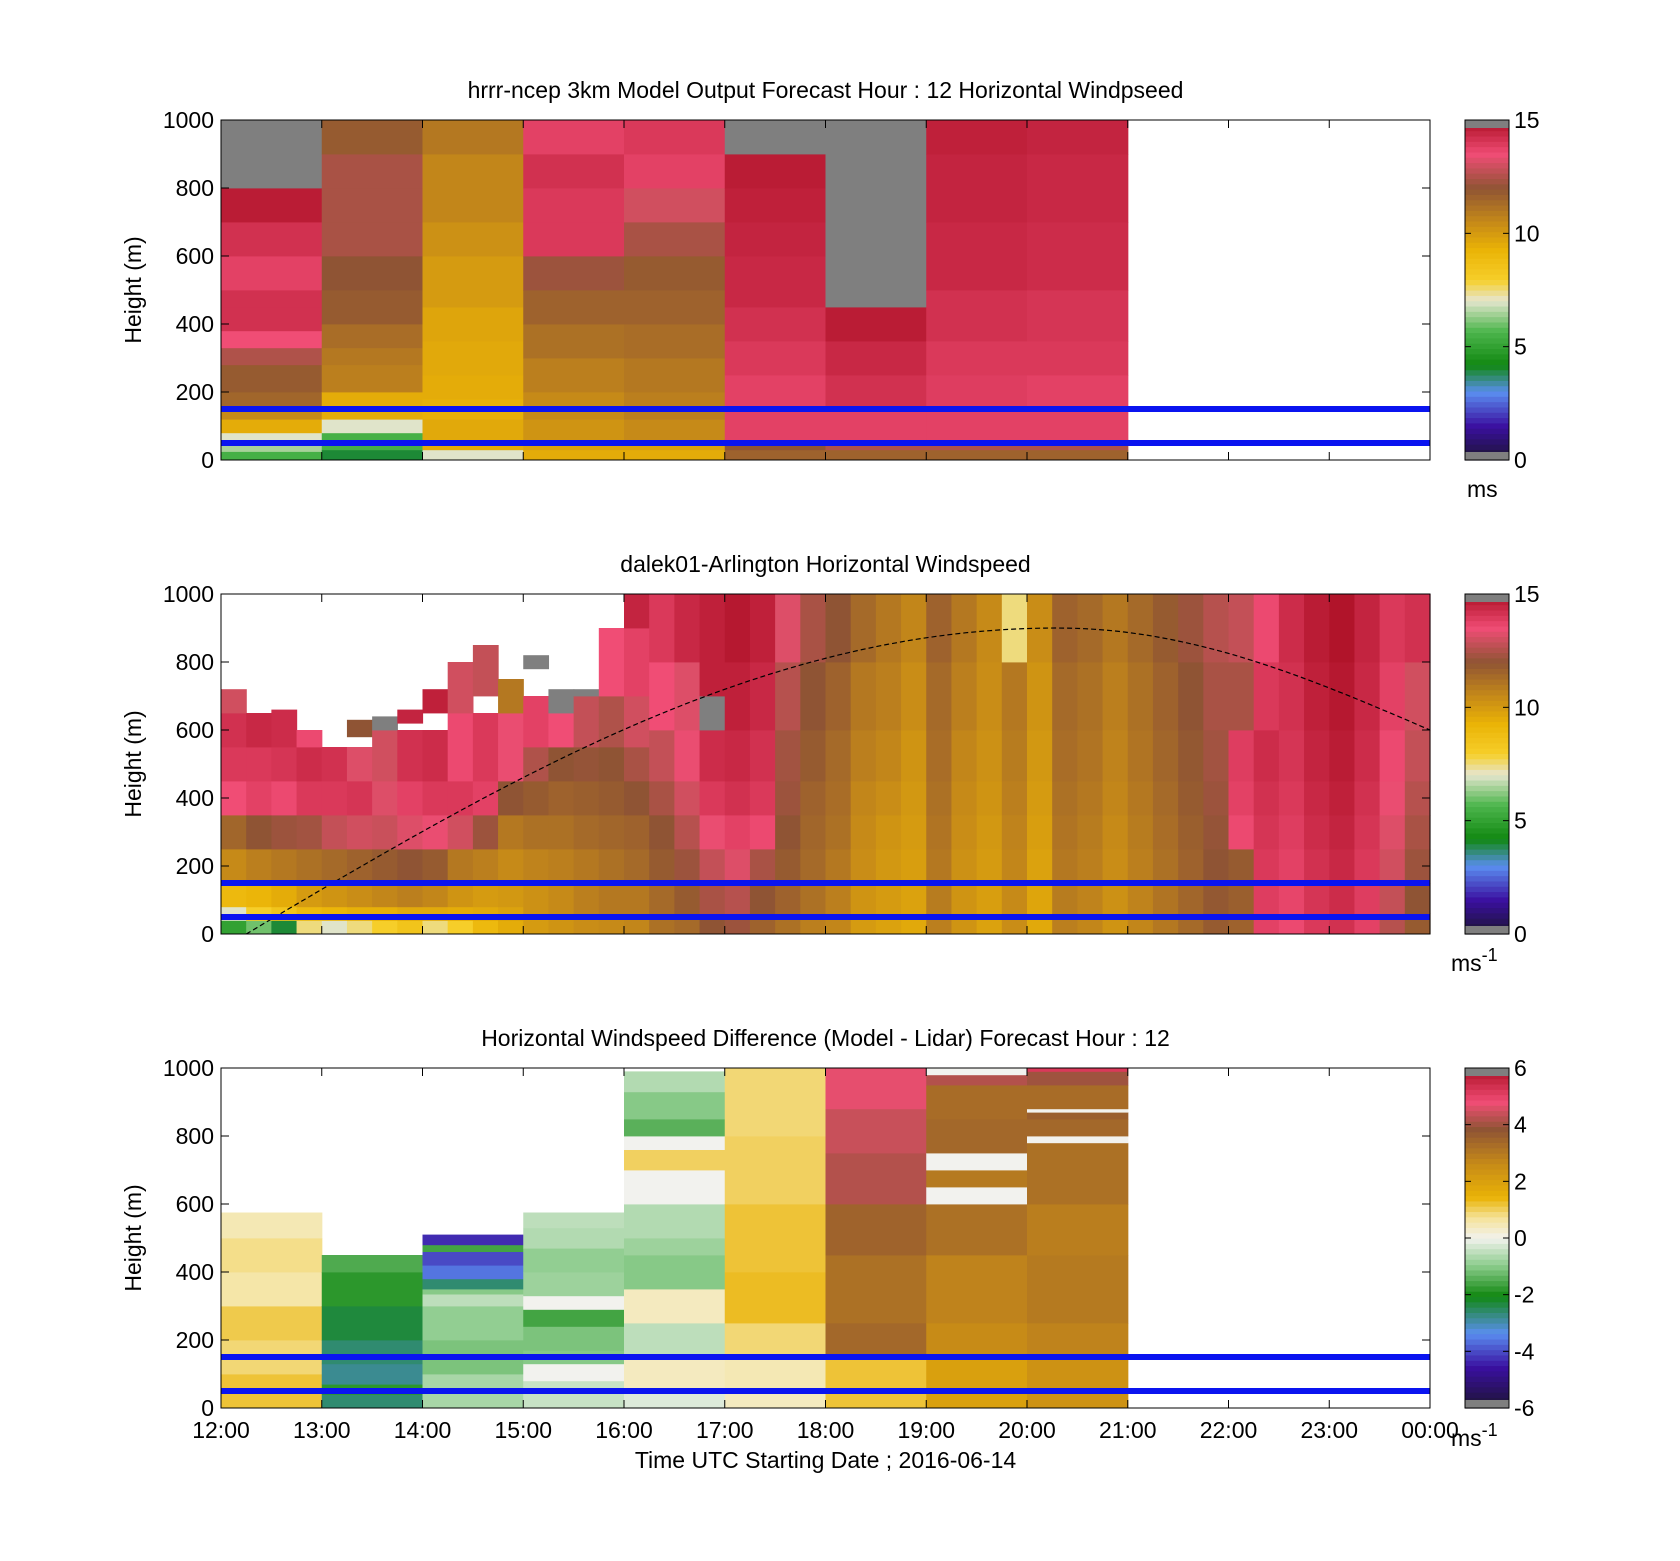 This screenshot has width=1680, height=1561. What do you see at coordinates (195, 1204) in the screenshot?
I see `y-tick-label: 600` at bounding box center [195, 1204].